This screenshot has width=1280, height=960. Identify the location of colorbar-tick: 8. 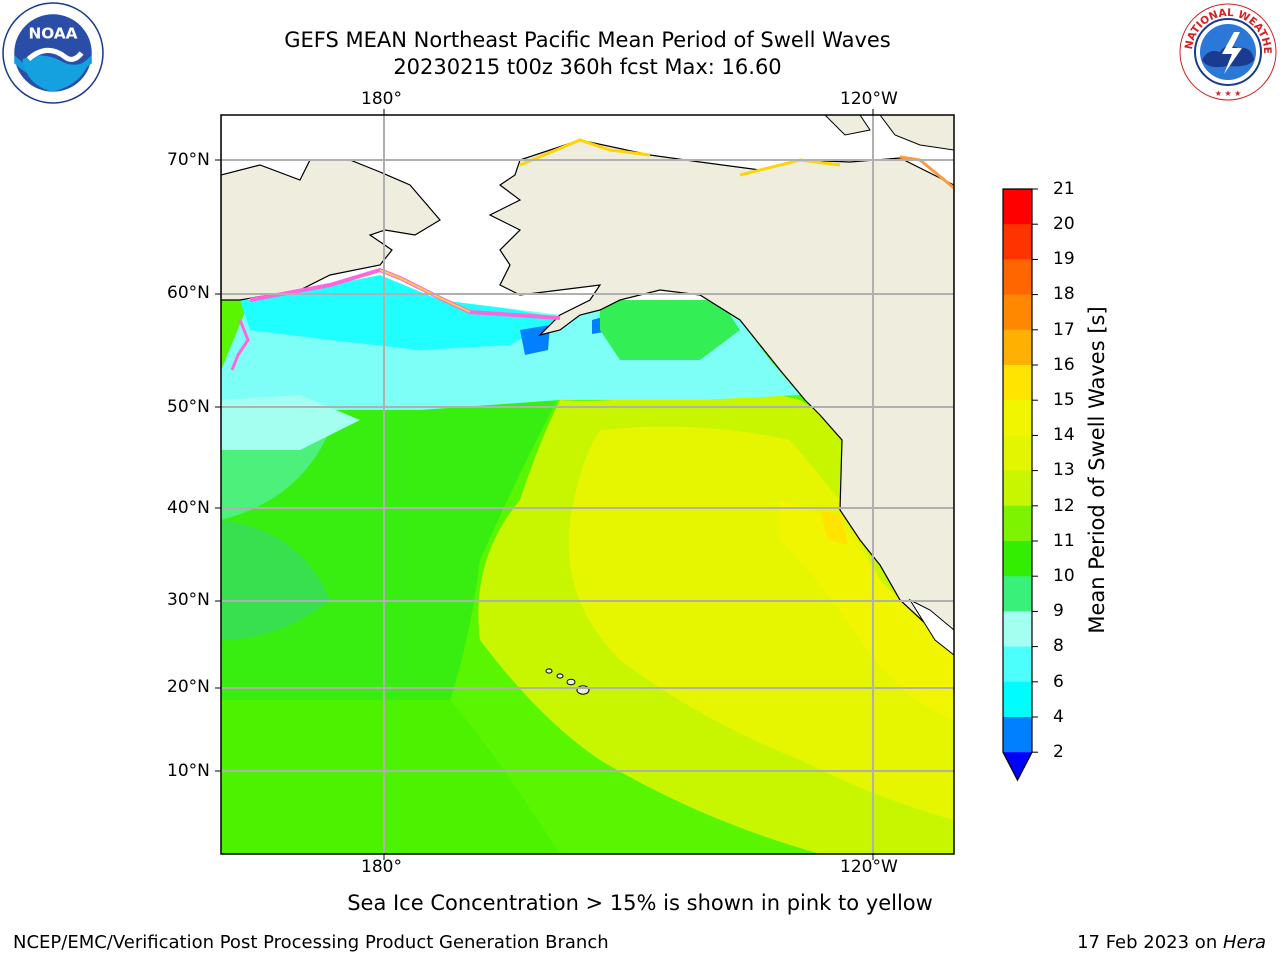
(1058, 646).